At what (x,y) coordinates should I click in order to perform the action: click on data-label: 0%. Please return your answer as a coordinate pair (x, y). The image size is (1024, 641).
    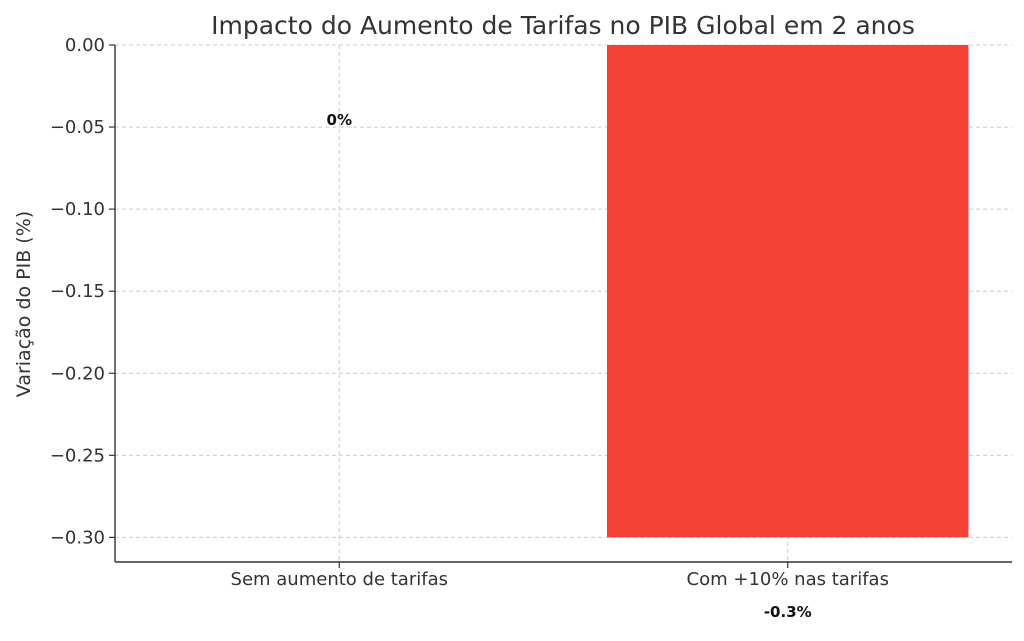
    Looking at the image, I should click on (339, 120).